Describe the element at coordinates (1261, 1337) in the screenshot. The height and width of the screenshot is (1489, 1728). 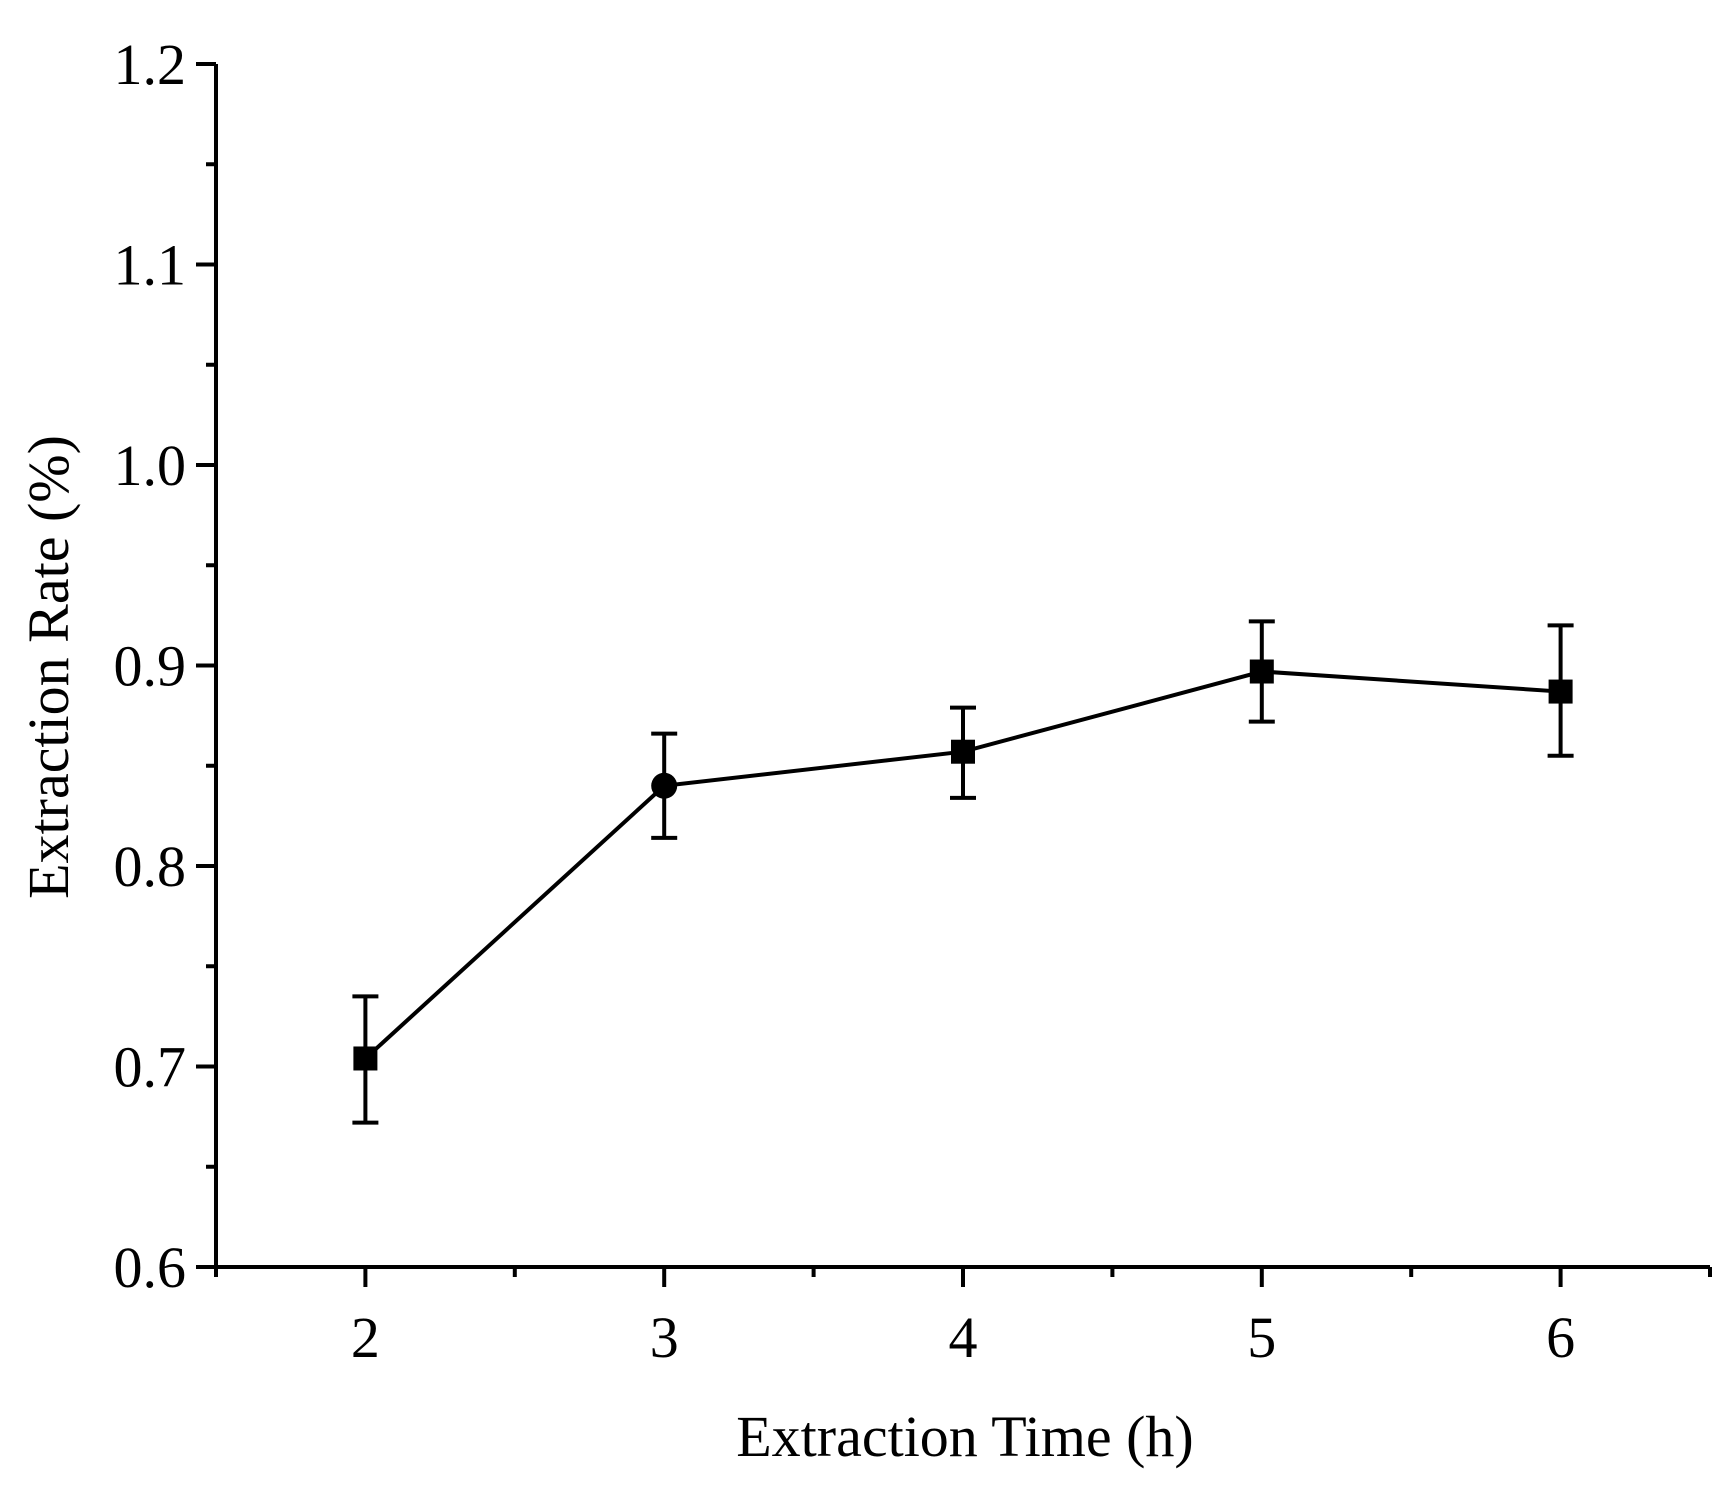
I see `x-tick-label: 5` at that location.